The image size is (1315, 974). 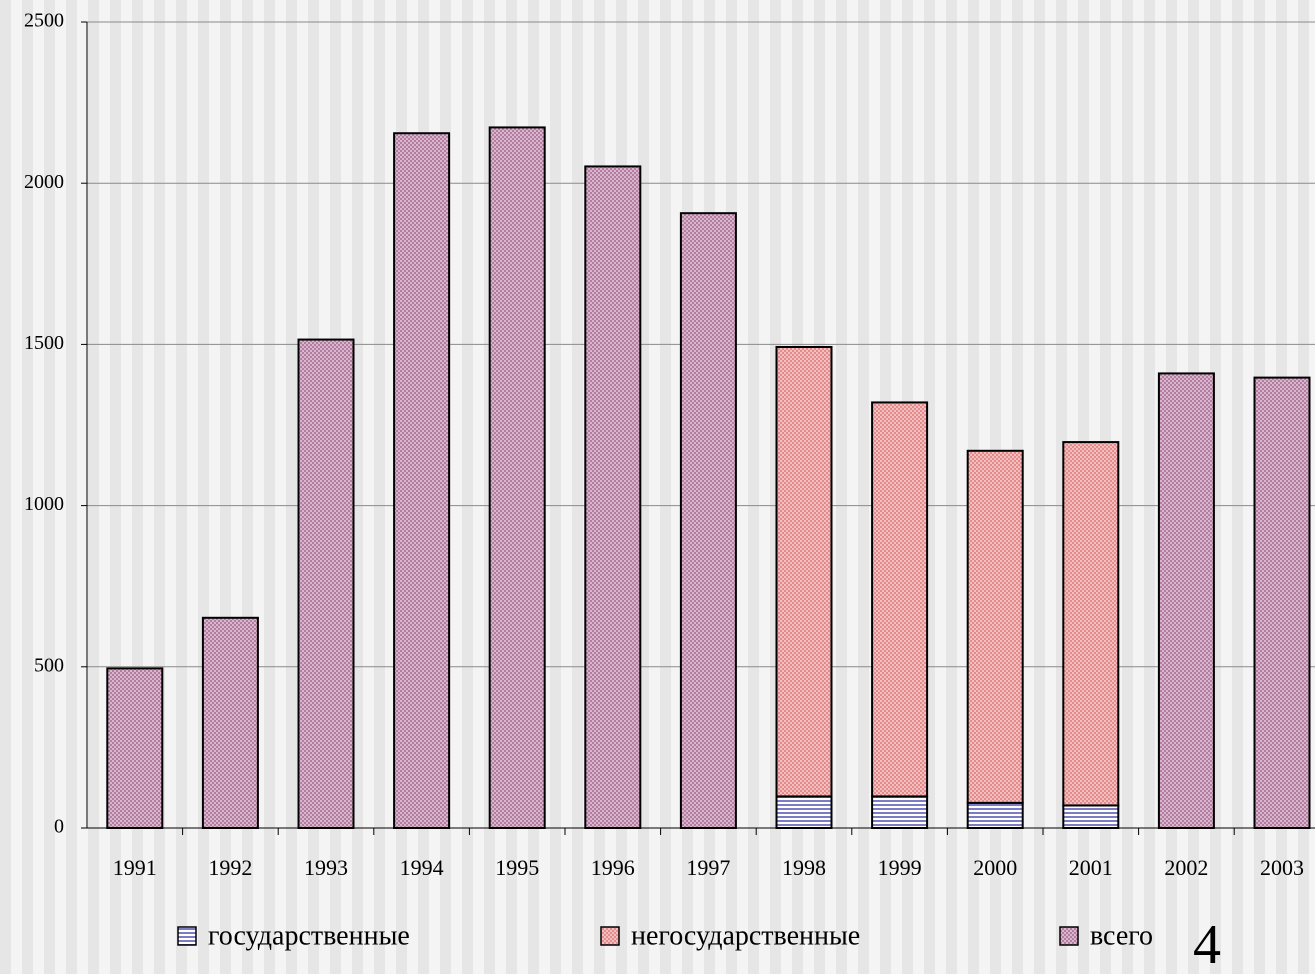 I want to click on x-tick-label: 1993, so click(x=326, y=867).